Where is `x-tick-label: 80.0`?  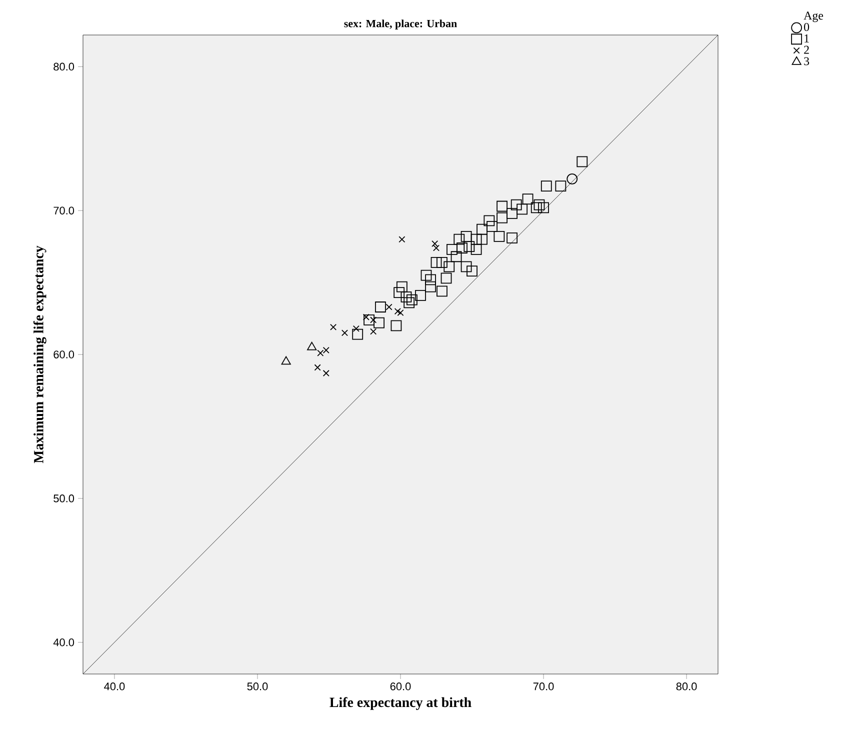
x-tick-label: 80.0 is located at coordinates (686, 686).